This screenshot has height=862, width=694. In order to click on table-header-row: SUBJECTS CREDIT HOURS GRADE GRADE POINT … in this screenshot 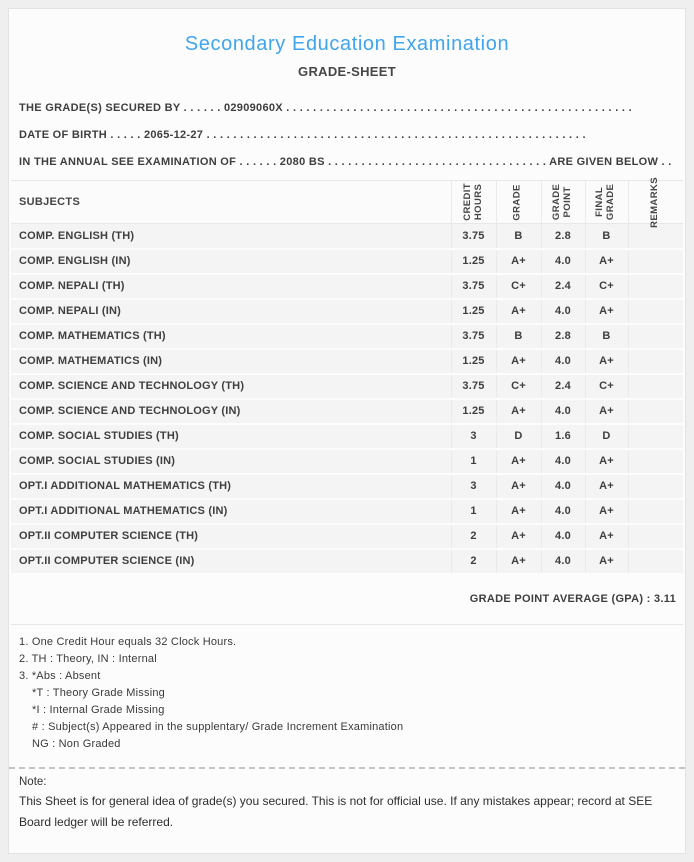, I will do `click(347, 202)`.